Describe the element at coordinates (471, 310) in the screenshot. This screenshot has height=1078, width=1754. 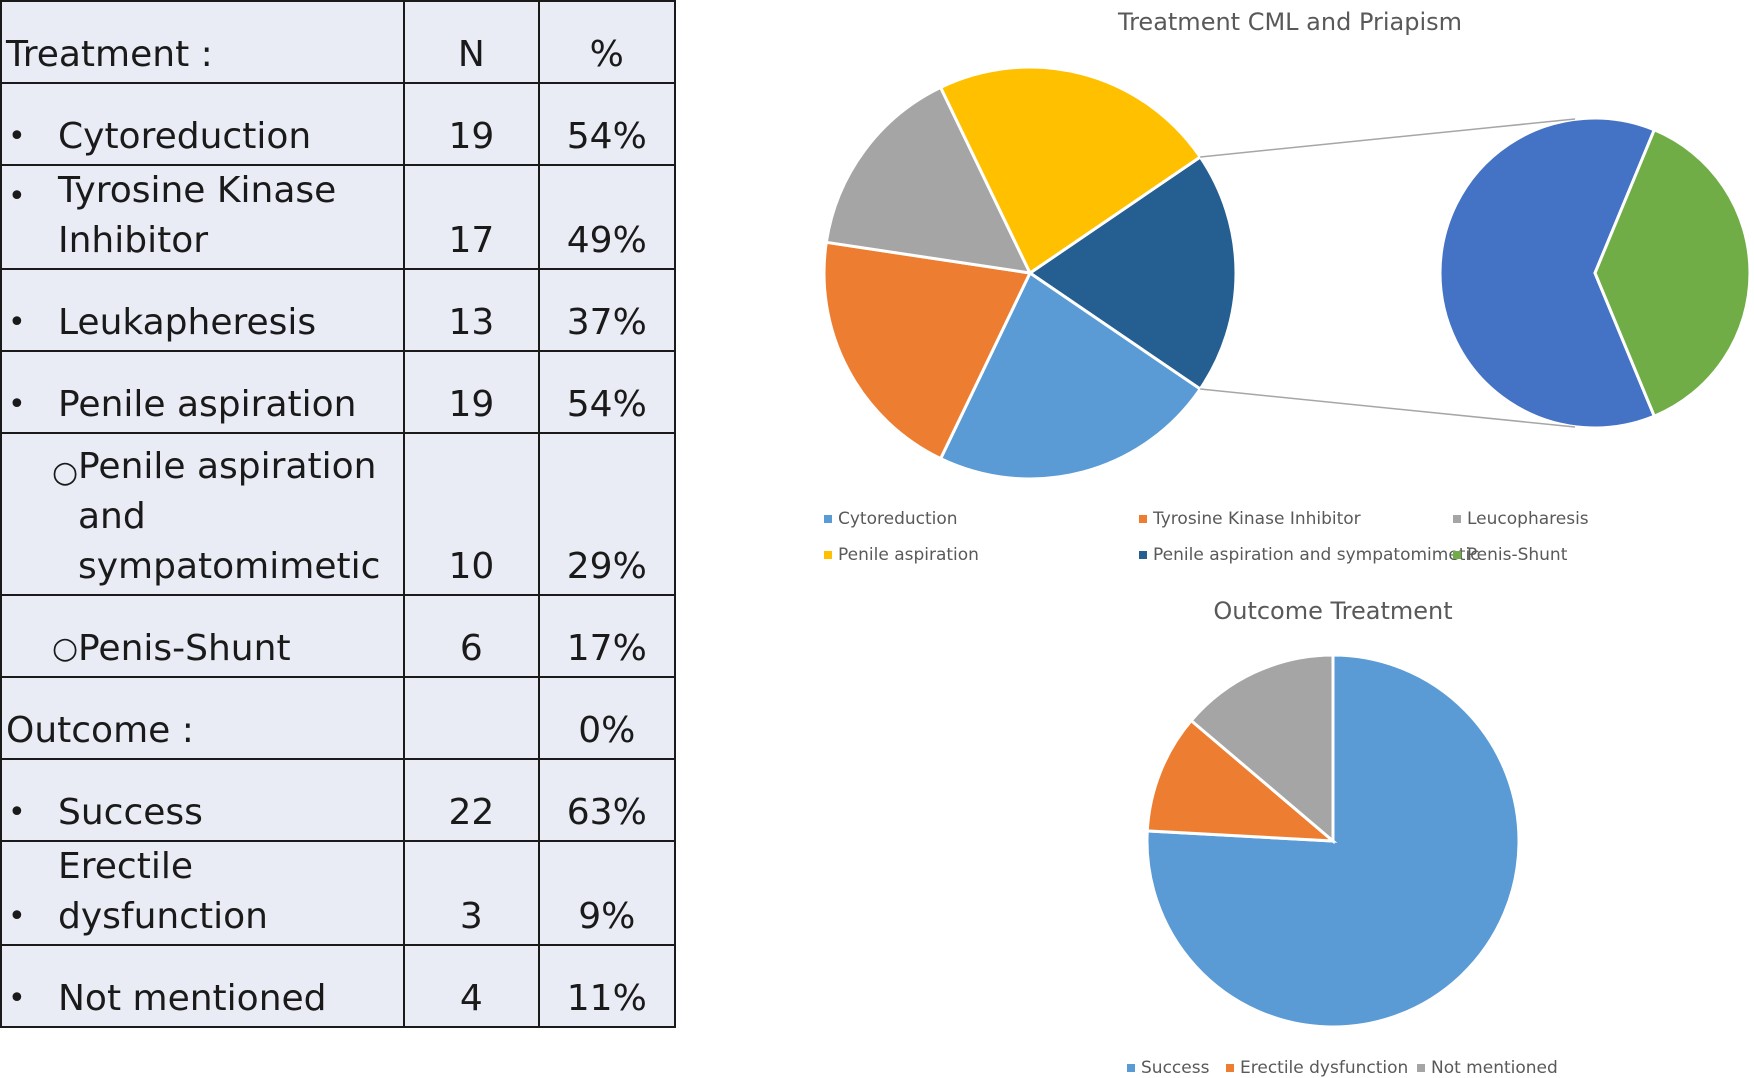
I see `cell-n: 13` at that location.